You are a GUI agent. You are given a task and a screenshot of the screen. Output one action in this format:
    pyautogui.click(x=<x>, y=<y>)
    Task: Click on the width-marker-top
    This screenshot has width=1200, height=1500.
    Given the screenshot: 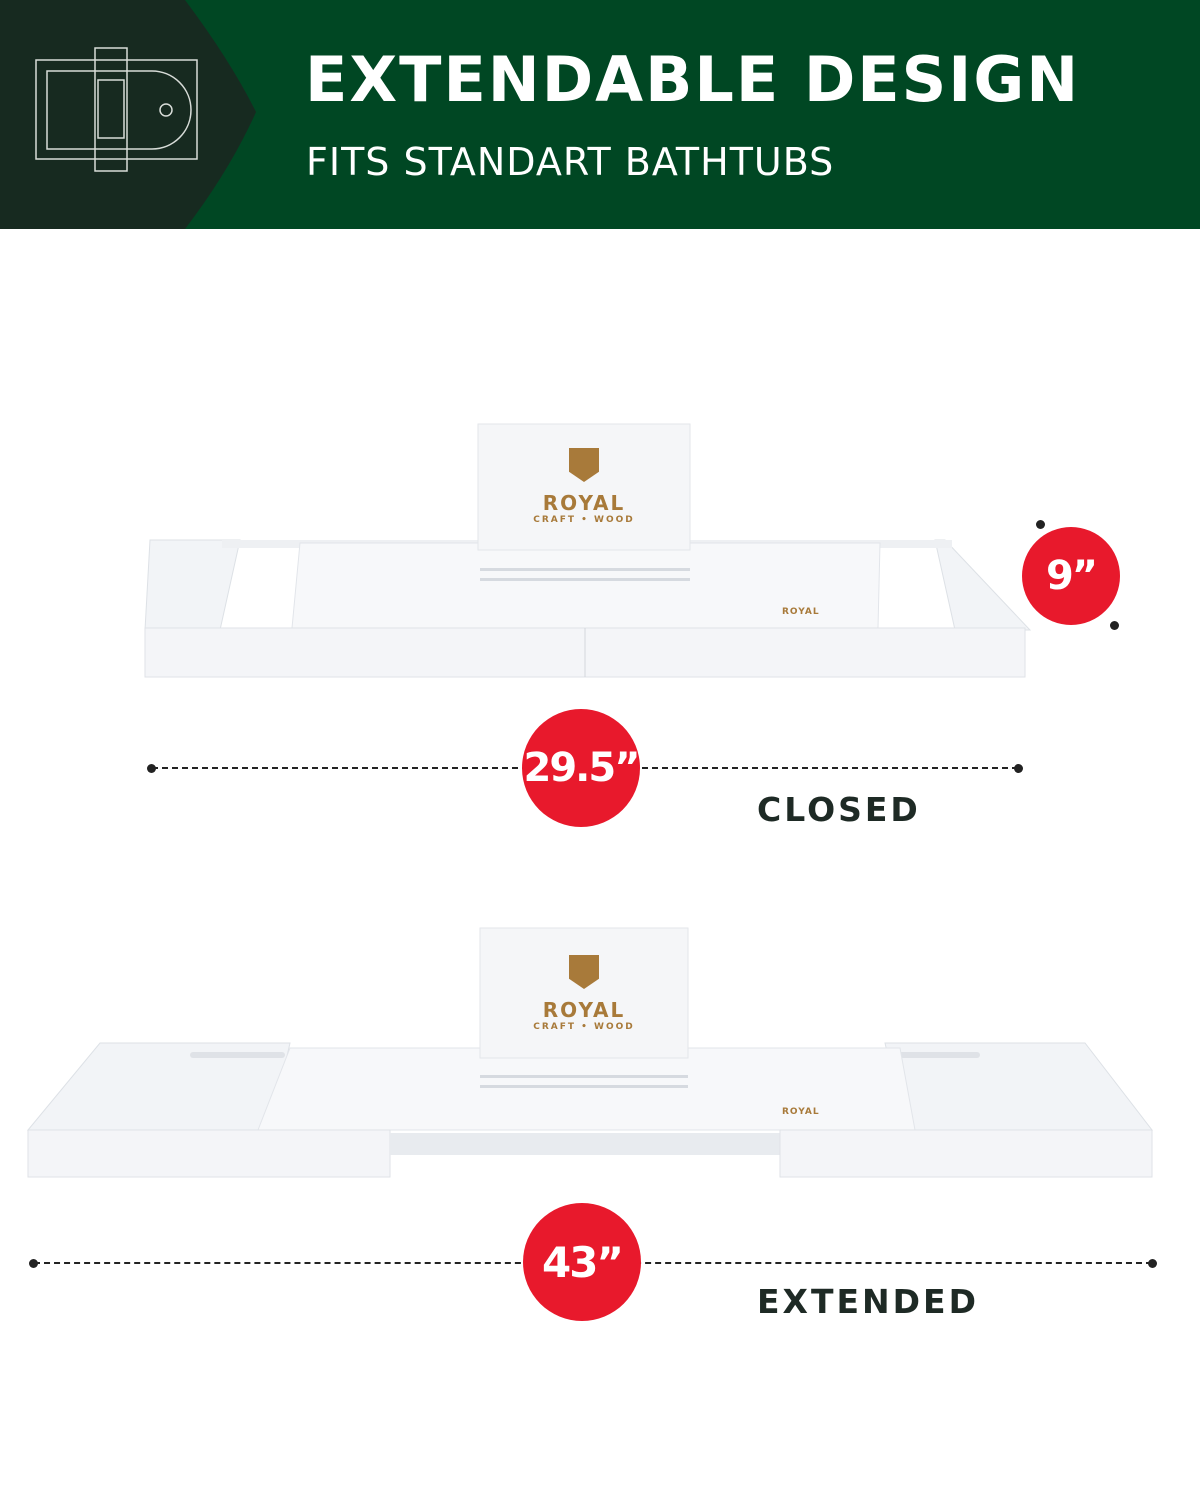 What is the action you would take?
    pyautogui.click(x=1040, y=524)
    